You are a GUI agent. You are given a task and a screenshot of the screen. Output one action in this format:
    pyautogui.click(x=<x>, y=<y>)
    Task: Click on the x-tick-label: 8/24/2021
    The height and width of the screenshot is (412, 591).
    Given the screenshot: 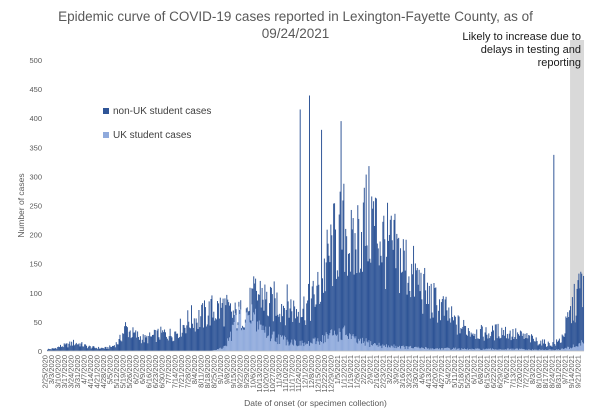 What is the action you would take?
    pyautogui.click(x=552, y=371)
    